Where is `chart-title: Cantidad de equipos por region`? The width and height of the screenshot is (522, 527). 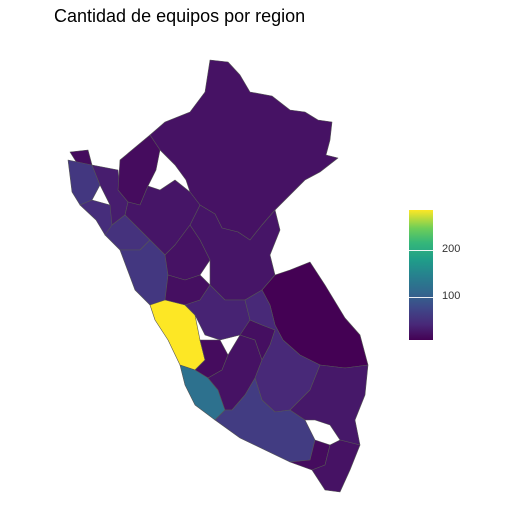
chart-title: Cantidad de equipos por region is located at coordinates (180, 16).